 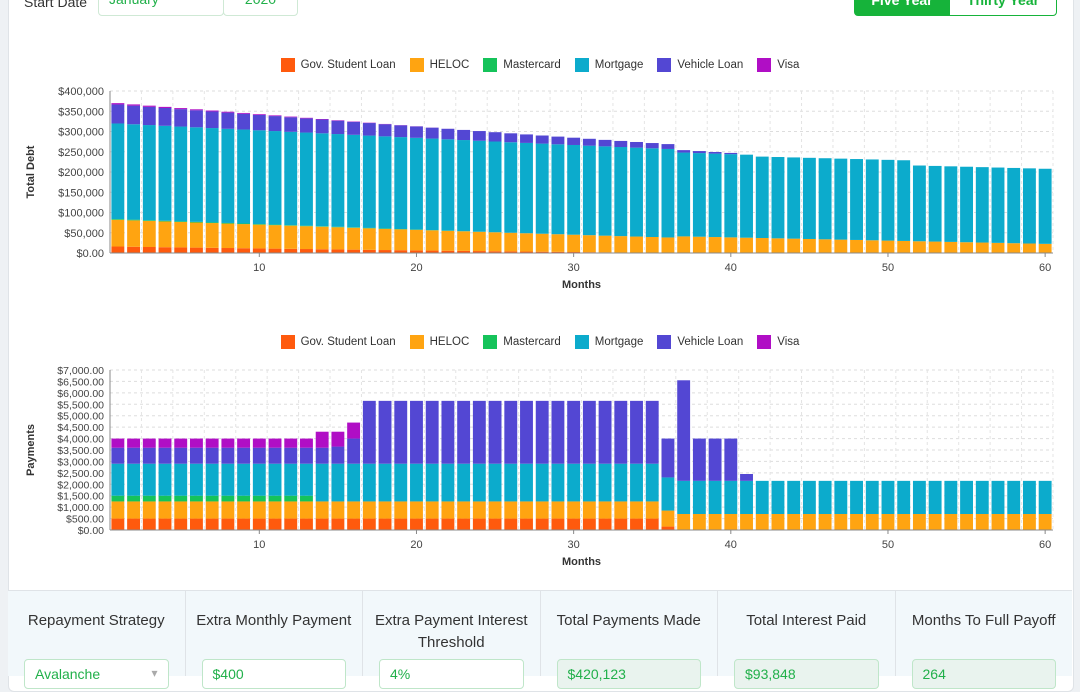 I want to click on legend-item: Visa, so click(x=778, y=65).